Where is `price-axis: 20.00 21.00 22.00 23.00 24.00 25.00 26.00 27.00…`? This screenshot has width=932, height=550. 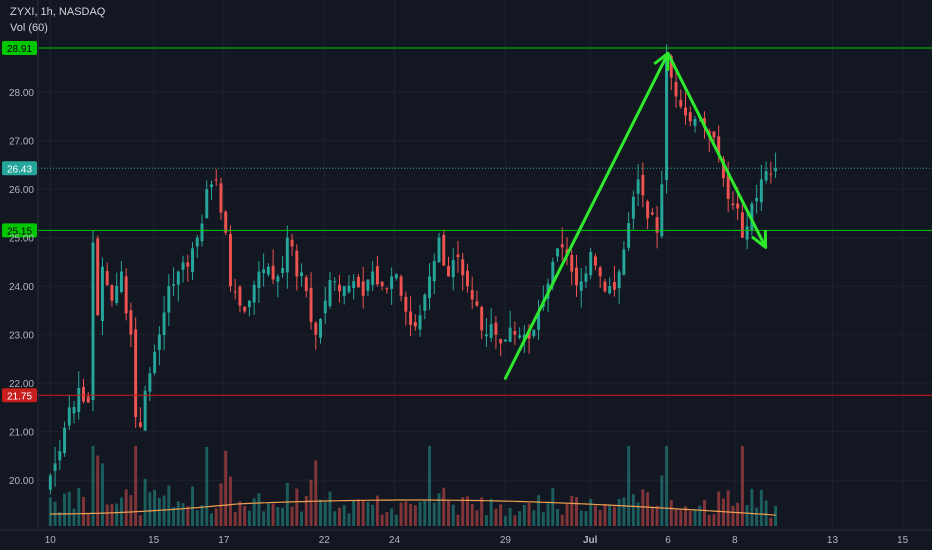
price-axis: 20.00 21.00 22.00 23.00 24.00 25.00 26.00 27.00… is located at coordinates (24, 265).